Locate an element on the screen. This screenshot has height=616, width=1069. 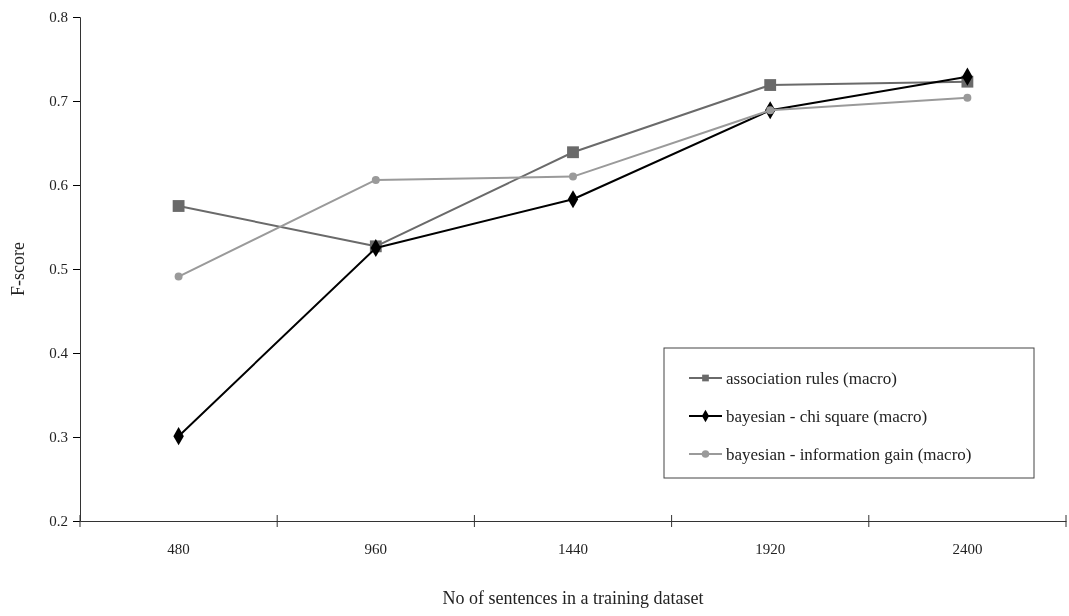
x-tick-label: 480 is located at coordinates (178, 549).